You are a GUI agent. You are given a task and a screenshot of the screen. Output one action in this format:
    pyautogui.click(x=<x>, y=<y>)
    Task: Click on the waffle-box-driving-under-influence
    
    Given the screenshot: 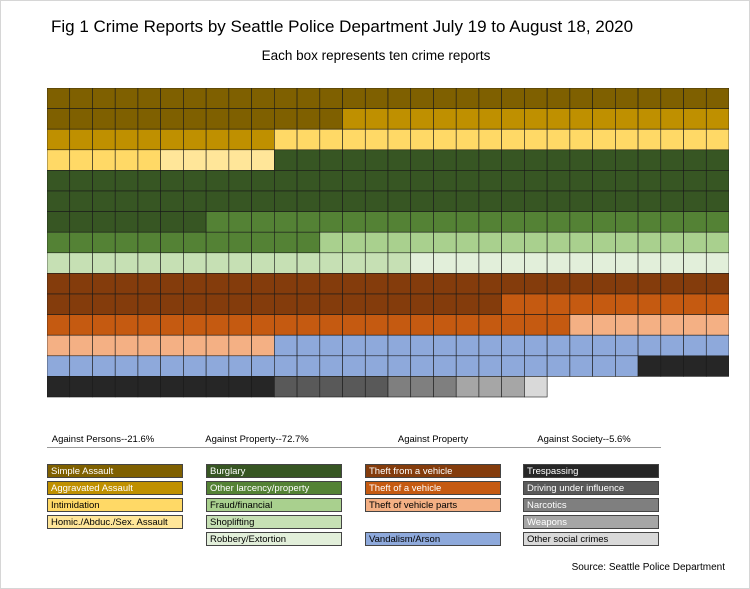 What is the action you would take?
    pyautogui.click(x=308, y=387)
    